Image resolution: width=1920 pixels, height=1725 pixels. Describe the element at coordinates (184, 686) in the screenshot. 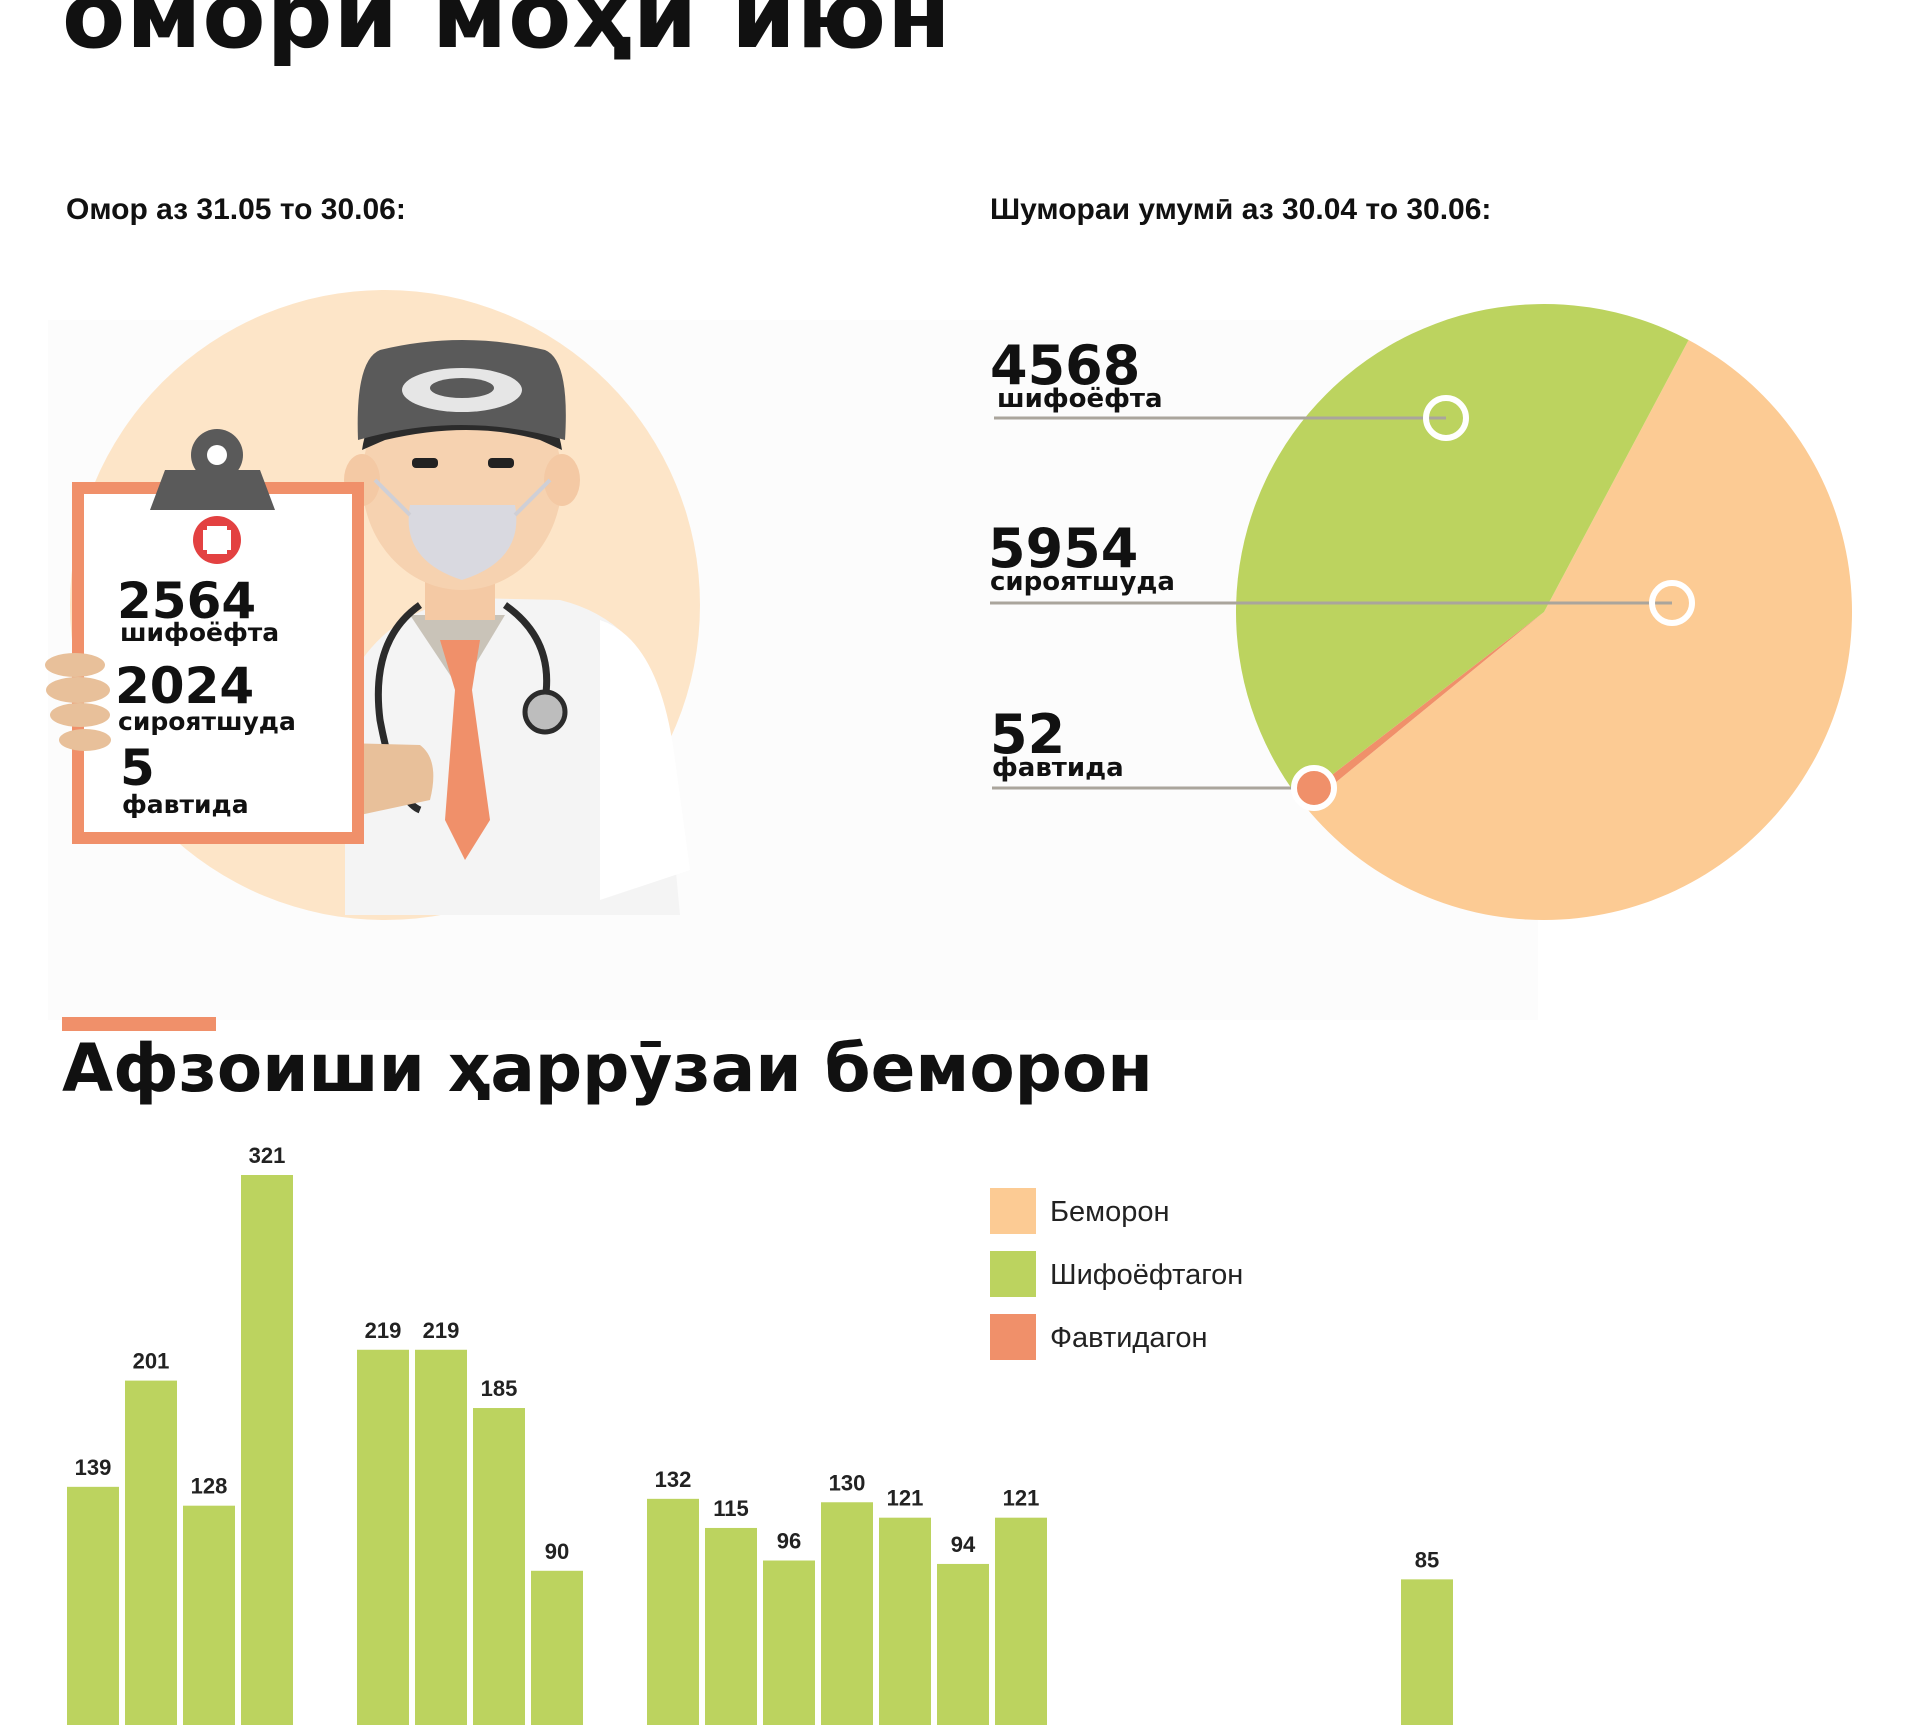

I see `left-stat-value-2: 2024` at that location.